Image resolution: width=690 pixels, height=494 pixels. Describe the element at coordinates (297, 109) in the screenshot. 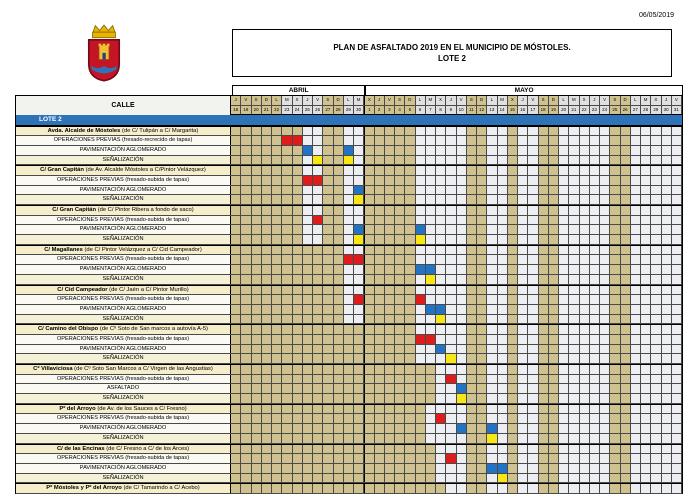

I see `day-number-cell: 24` at that location.